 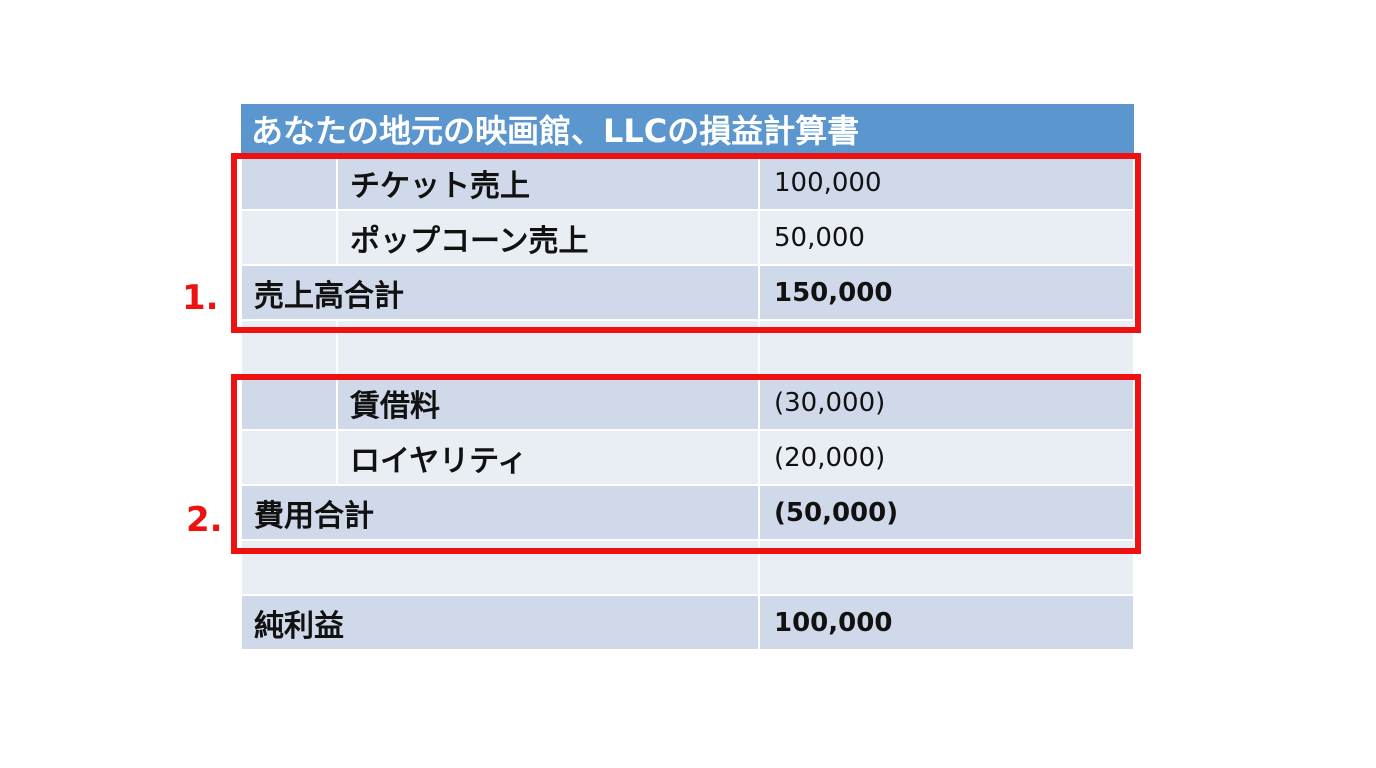 What do you see at coordinates (946, 402) in the screenshot?
I see `row-value-rent: (30,000)` at bounding box center [946, 402].